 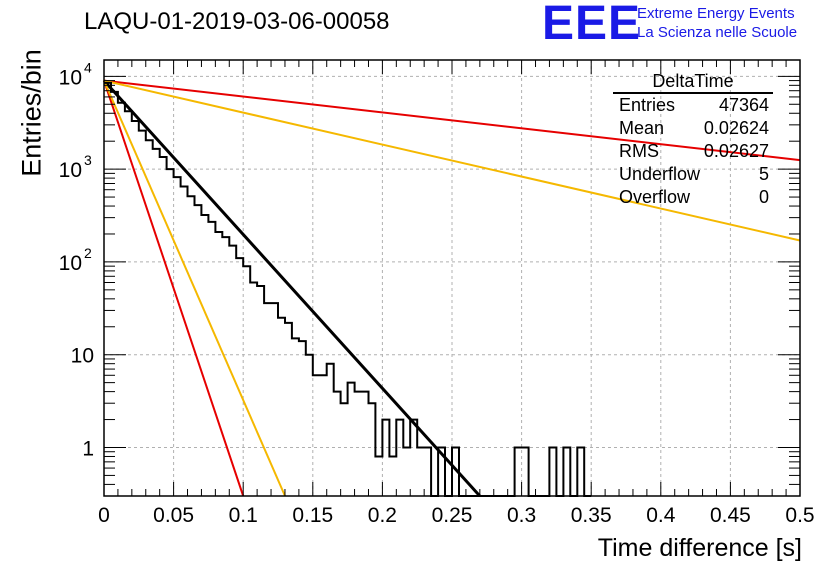 I want to click on x-tick-label: 0.1, so click(x=243, y=515).